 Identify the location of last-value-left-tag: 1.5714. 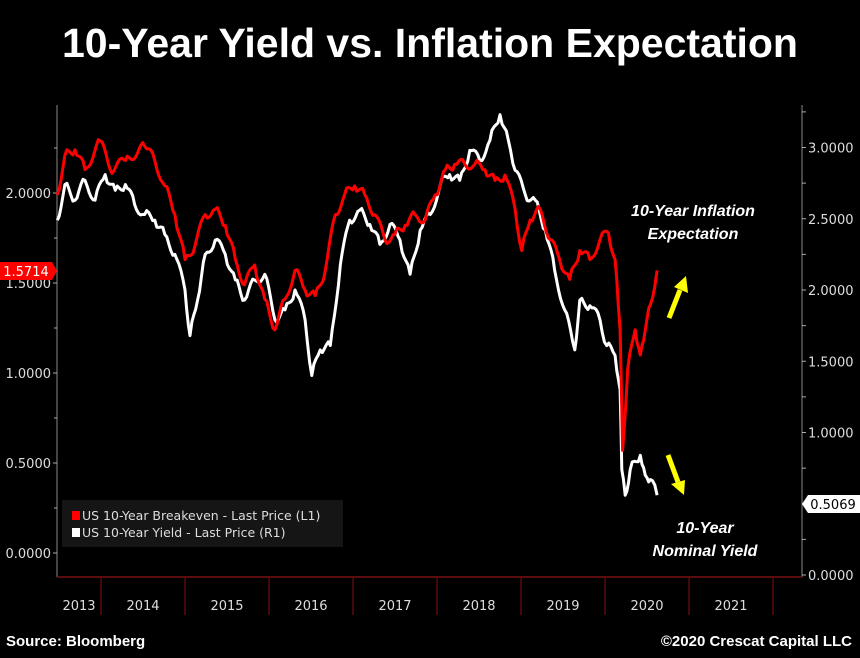
(28, 271).